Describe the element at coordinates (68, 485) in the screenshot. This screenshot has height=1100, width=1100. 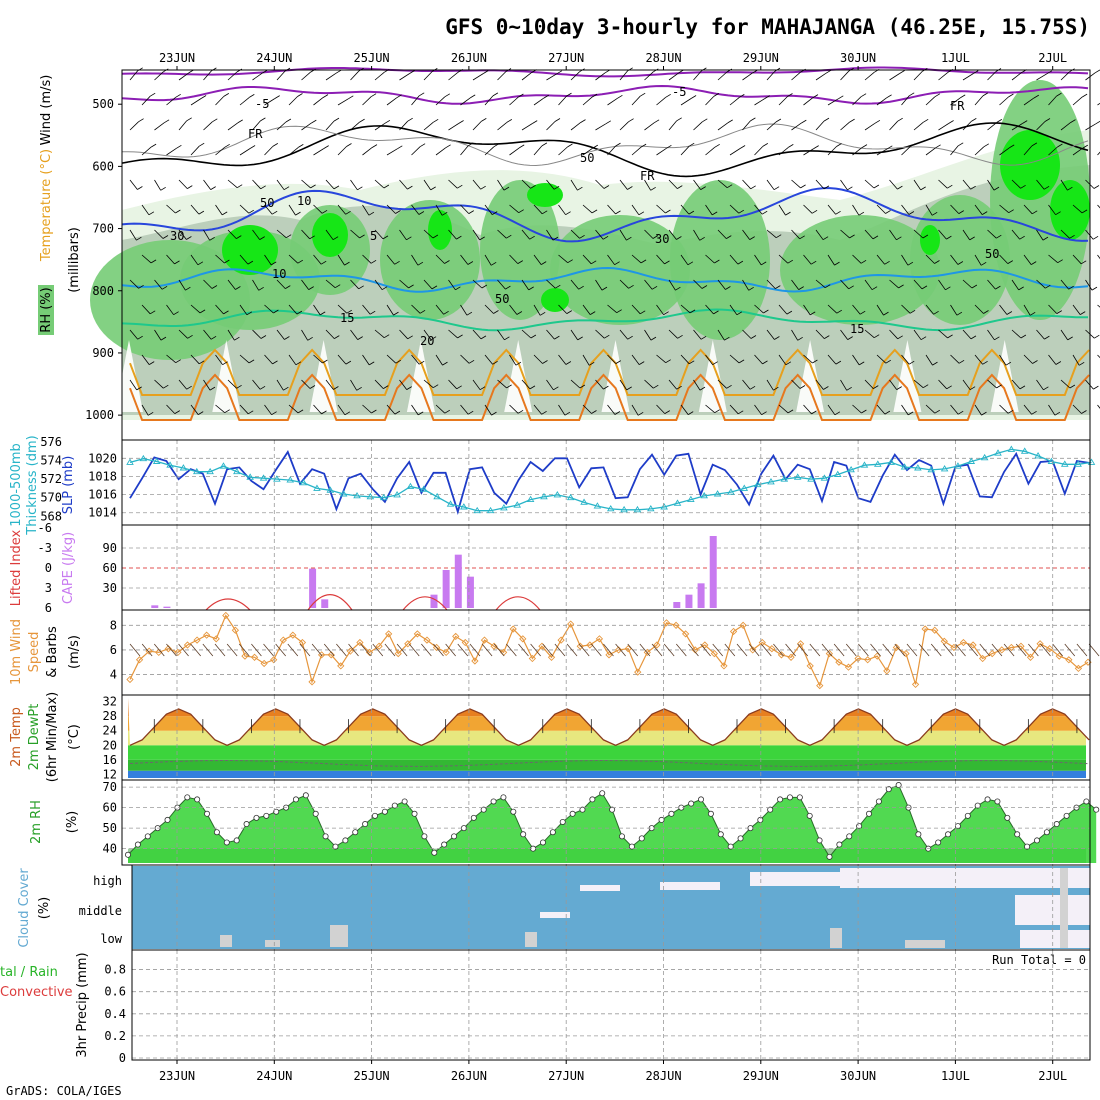
I see `slp-axis-label: SLP (mb)` at that location.